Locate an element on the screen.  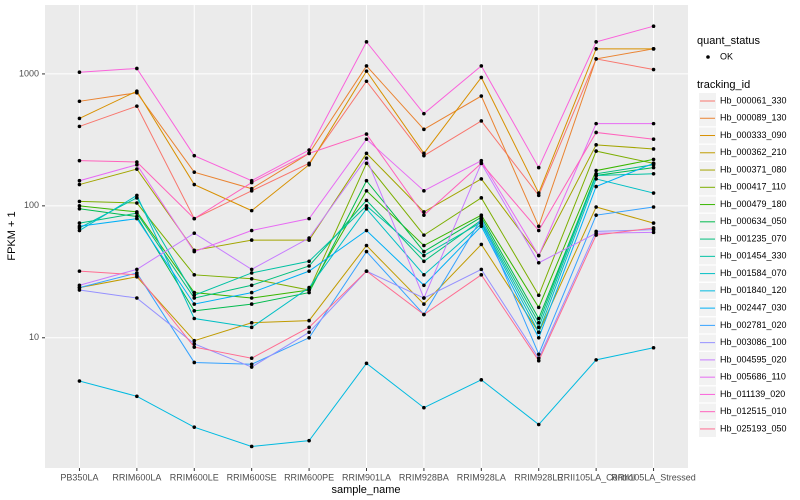
legend-label: Hb_003086_100 is located at coordinates (753, 342).